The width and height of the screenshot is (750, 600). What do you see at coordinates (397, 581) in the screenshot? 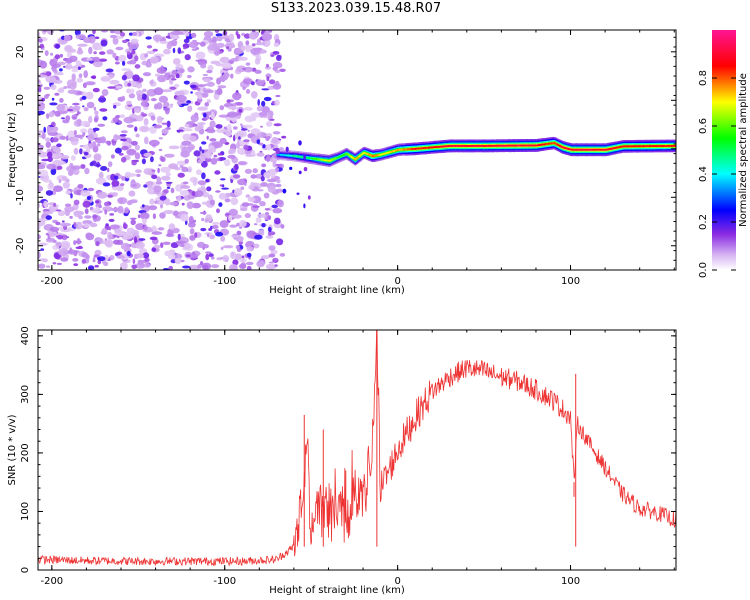
I see `x-tick-label: 0` at bounding box center [397, 581].